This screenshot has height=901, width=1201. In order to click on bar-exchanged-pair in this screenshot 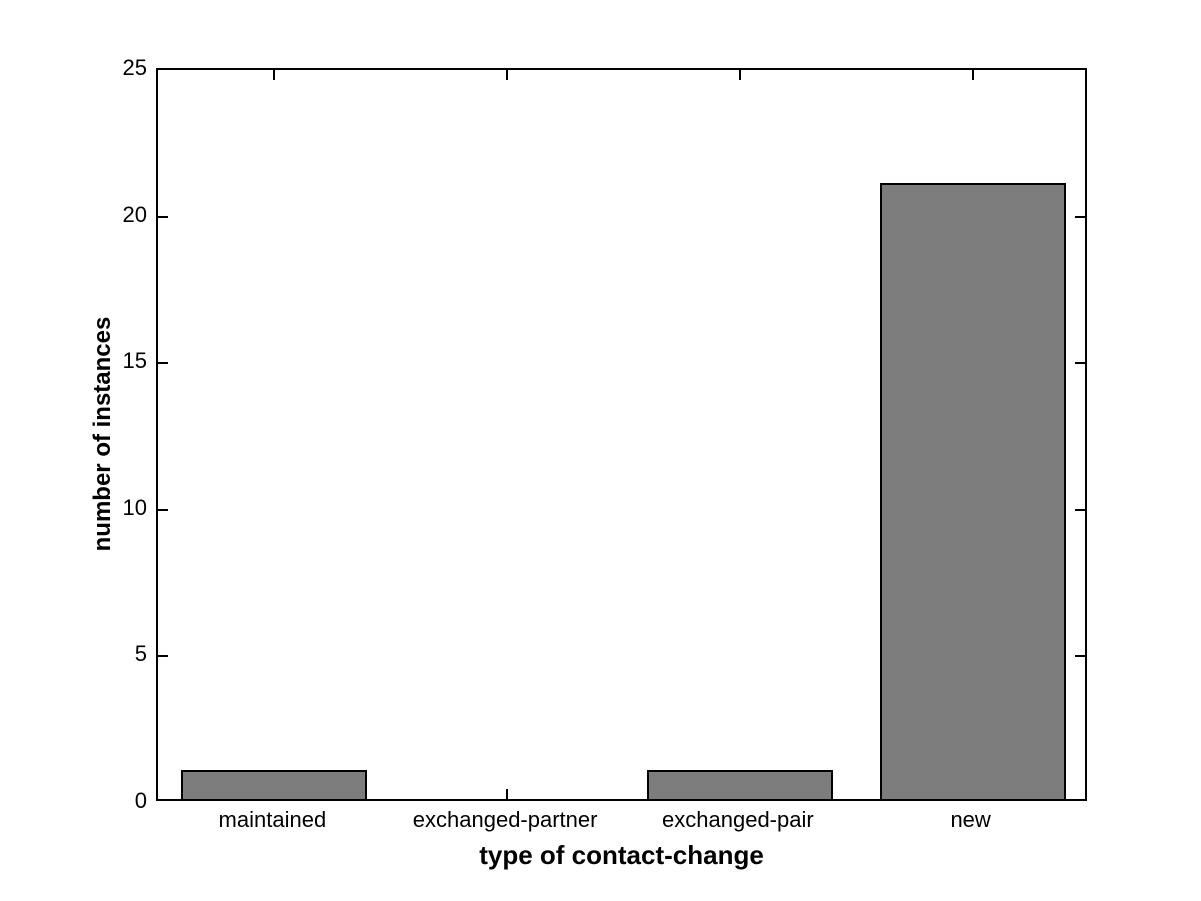, I will do `click(739, 784)`.